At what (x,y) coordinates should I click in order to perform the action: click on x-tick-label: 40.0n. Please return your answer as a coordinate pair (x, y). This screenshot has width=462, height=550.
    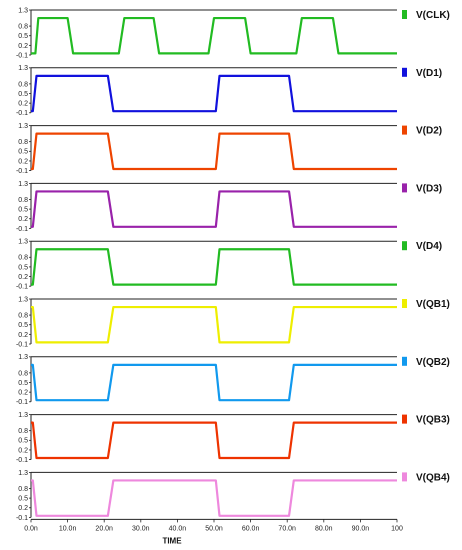
    Looking at the image, I should click on (178, 528).